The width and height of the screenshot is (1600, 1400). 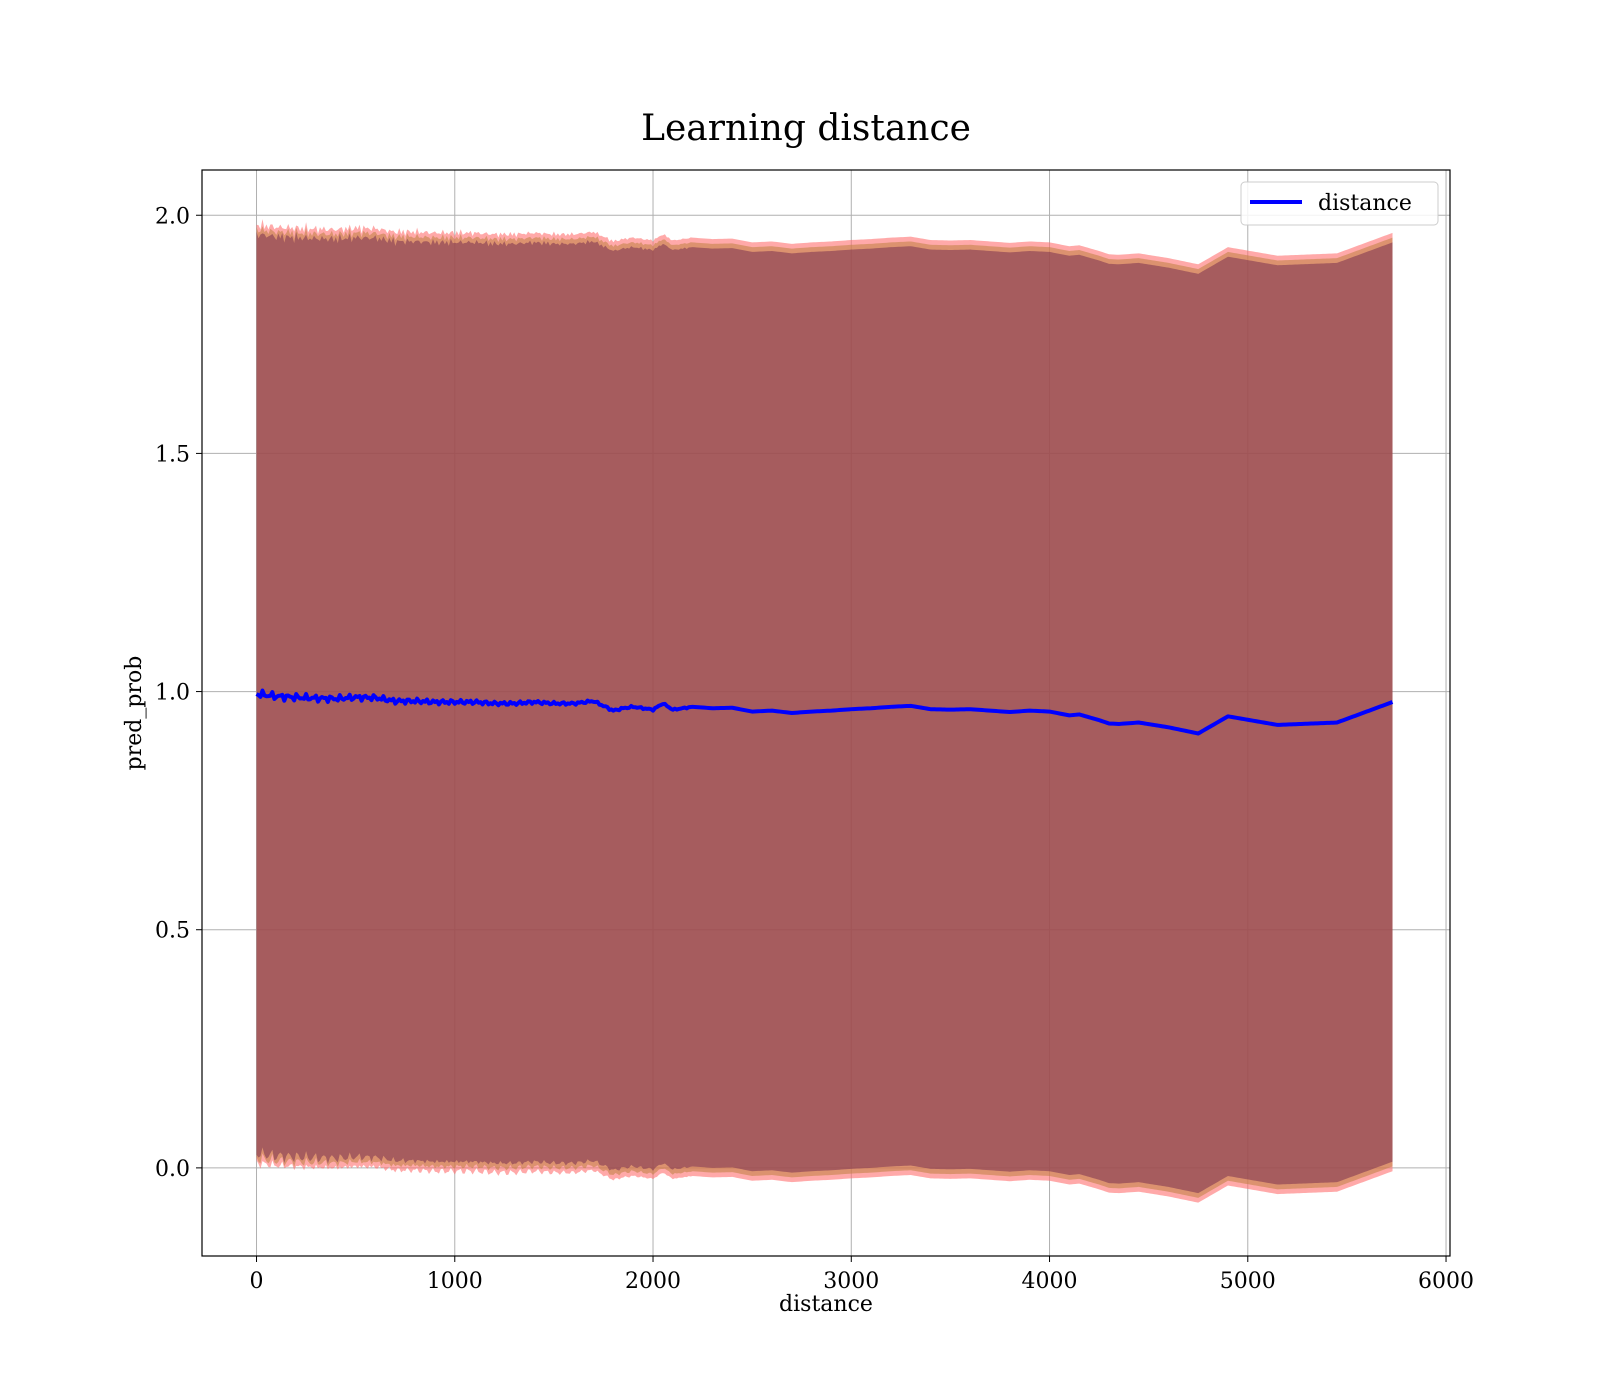 I want to click on chart-title: Learning distance, so click(x=806, y=128).